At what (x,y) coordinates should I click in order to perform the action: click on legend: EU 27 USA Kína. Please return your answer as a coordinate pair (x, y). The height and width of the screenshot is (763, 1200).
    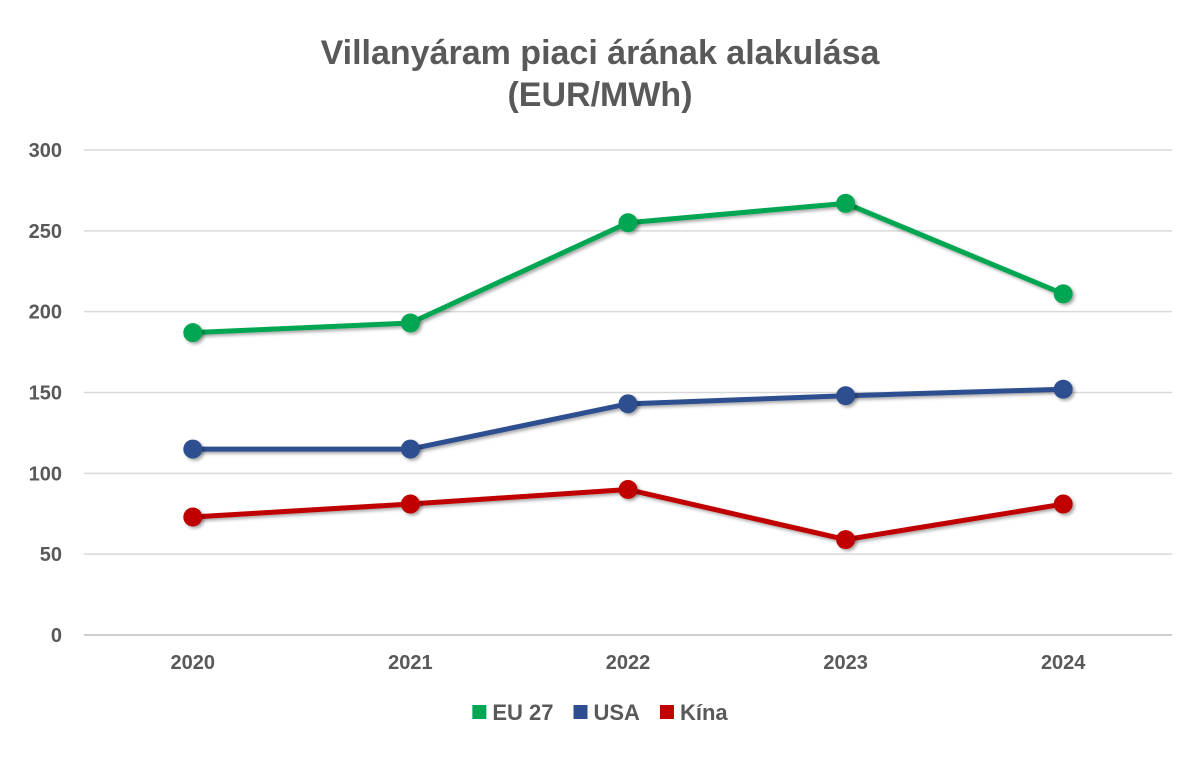
    Looking at the image, I should click on (600, 712).